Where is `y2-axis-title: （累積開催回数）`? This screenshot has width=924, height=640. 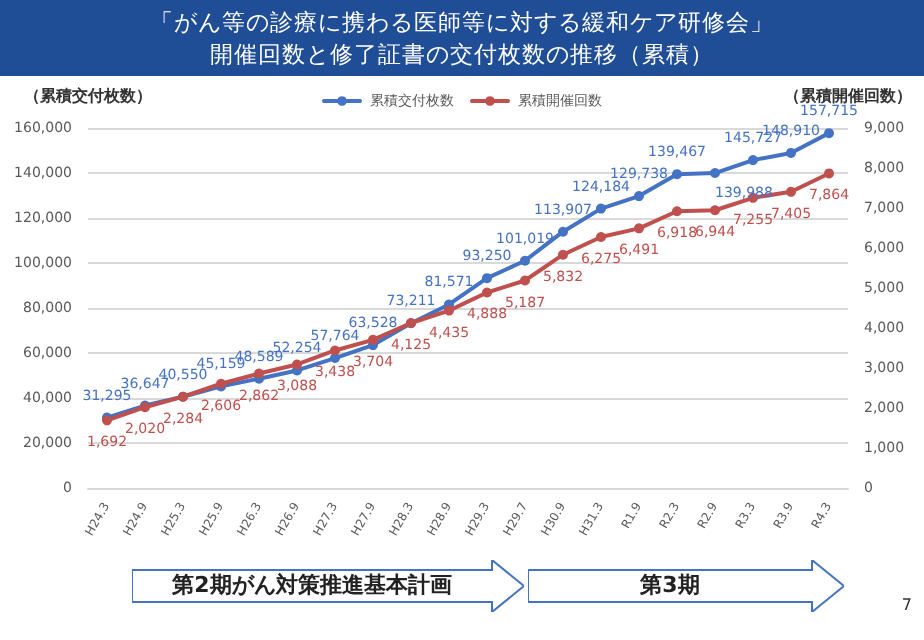
y2-axis-title: （累積開催回数） is located at coordinates (848, 96).